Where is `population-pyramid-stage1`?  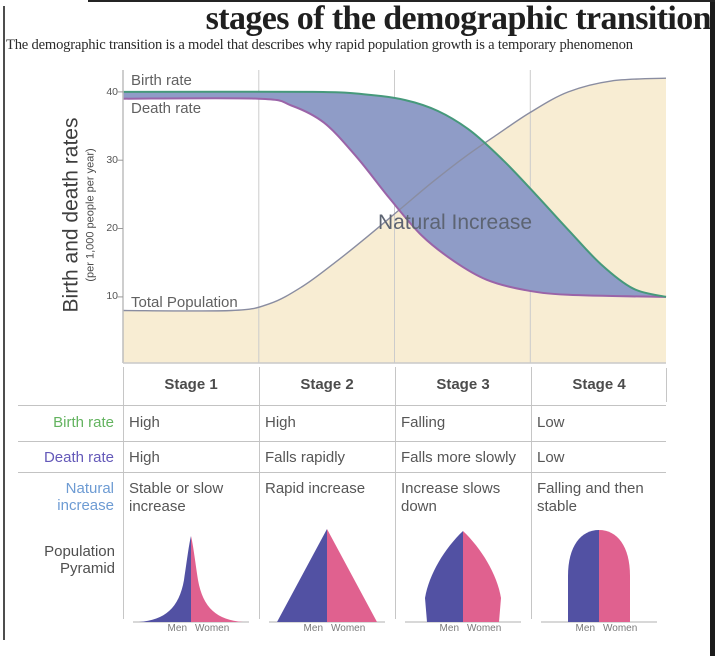
population-pyramid-stage1 is located at coordinates (191, 579).